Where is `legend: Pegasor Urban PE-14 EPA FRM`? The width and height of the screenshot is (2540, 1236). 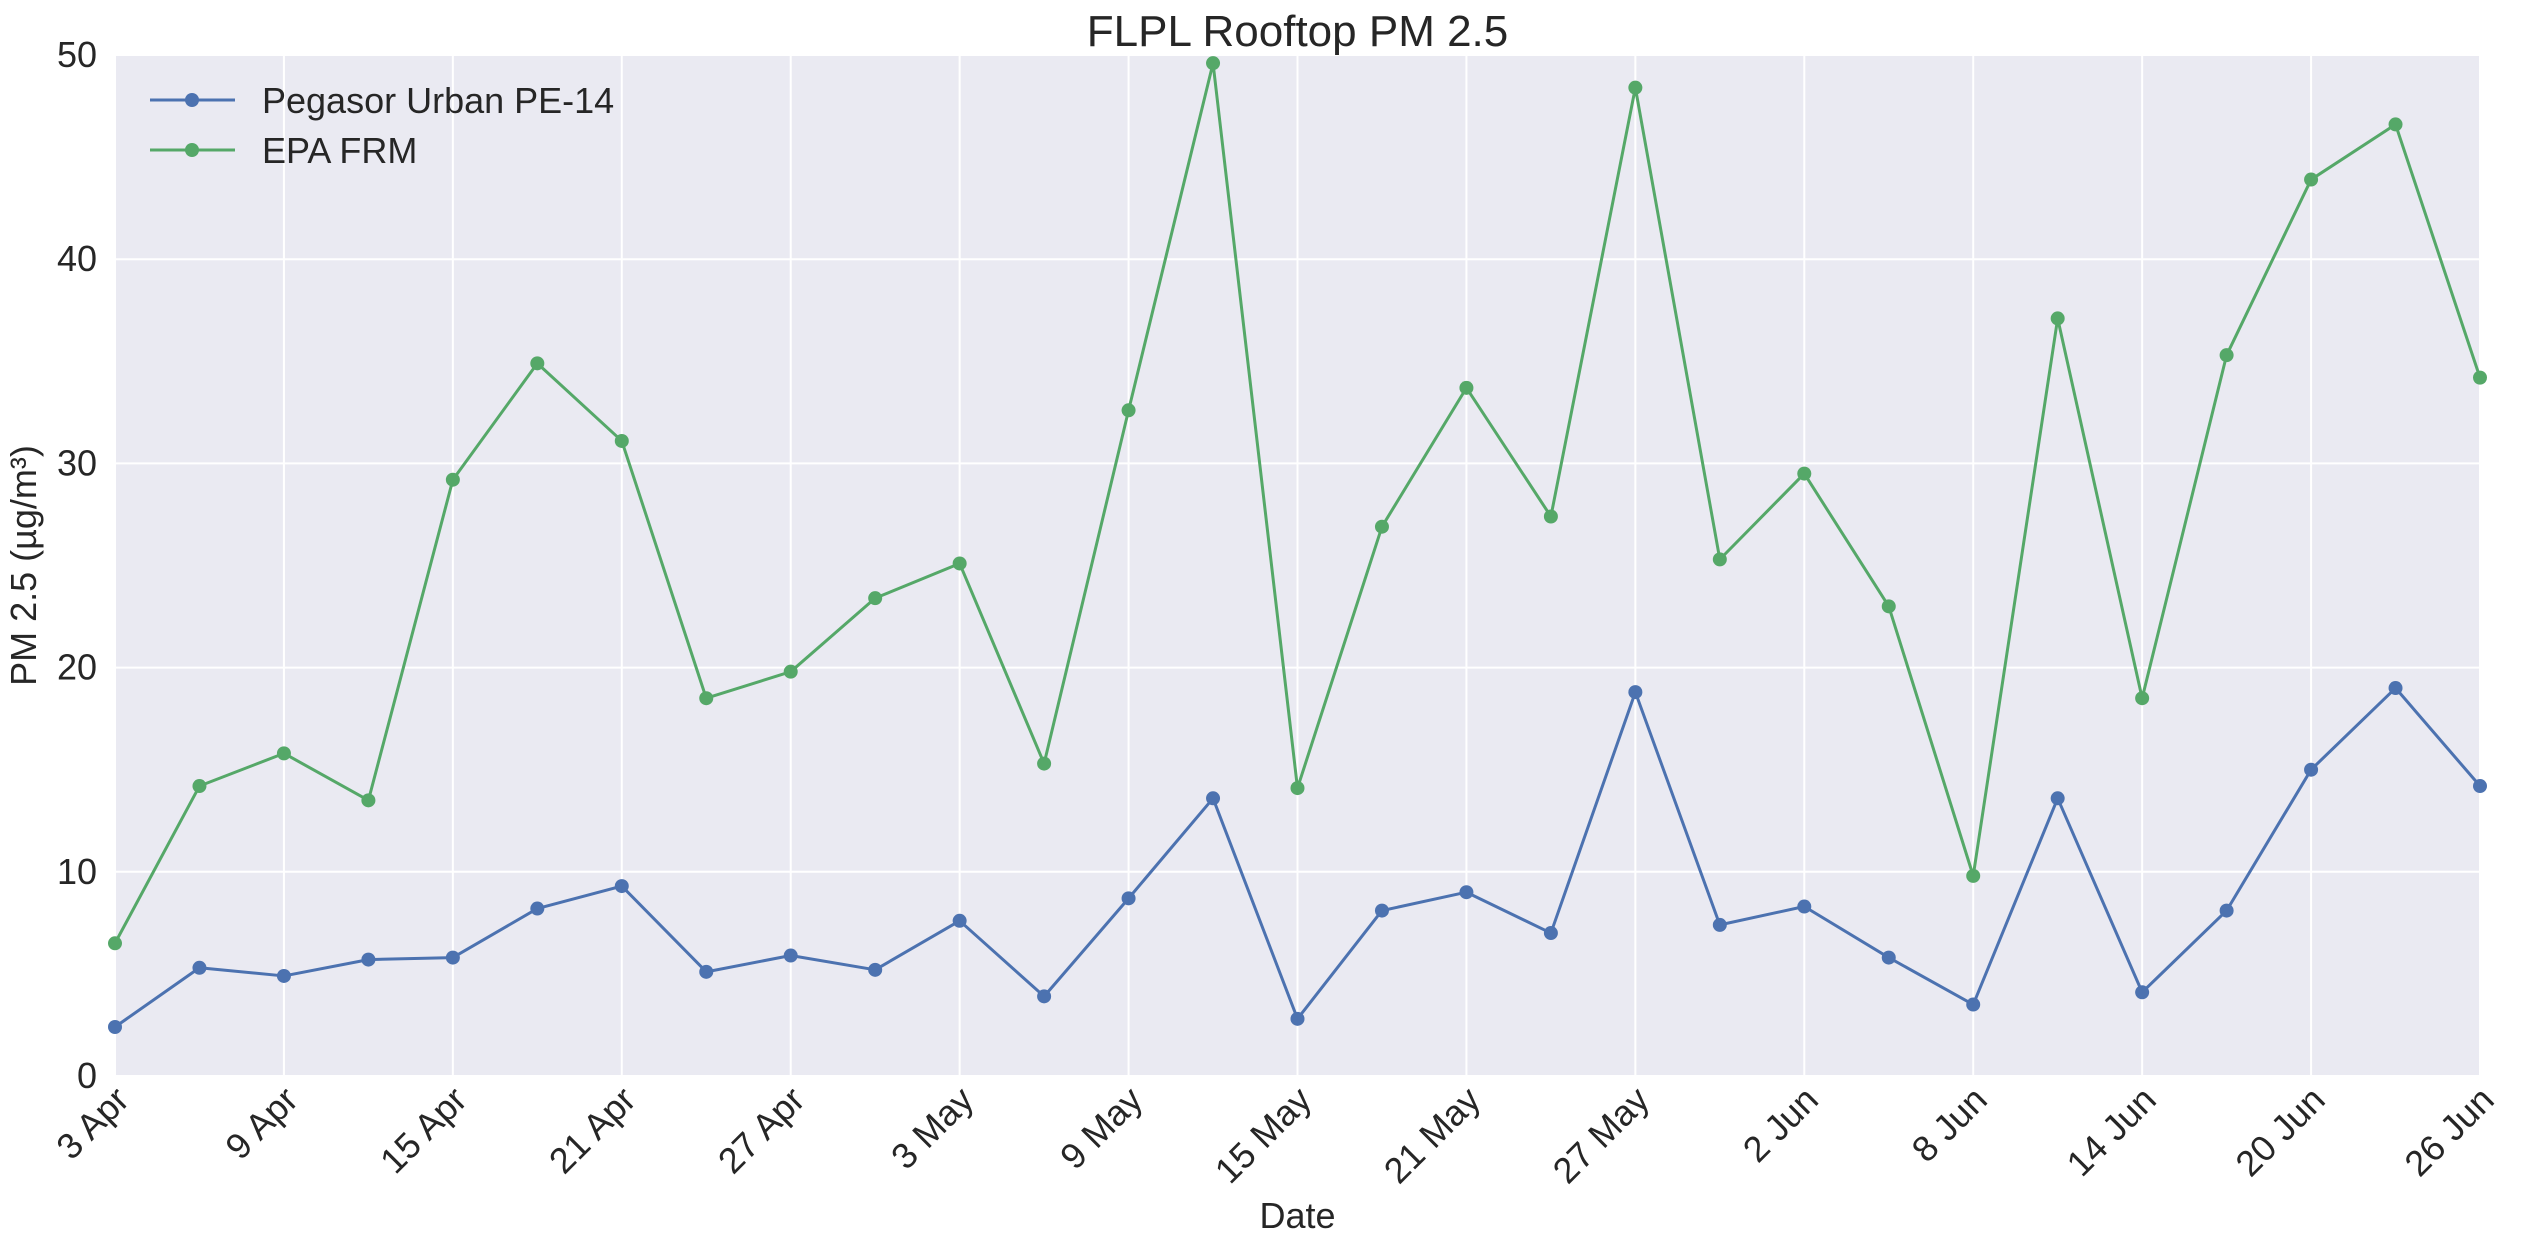 legend: Pegasor Urban PE-14 EPA FRM is located at coordinates (382, 125).